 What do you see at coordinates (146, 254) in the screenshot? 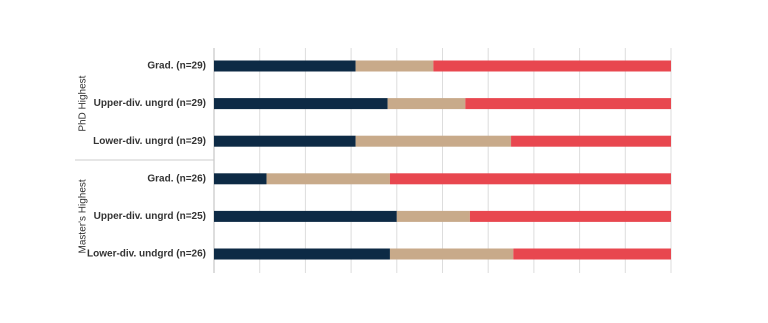
I see `category-label: Lower-div. undgrd (n=26)` at bounding box center [146, 254].